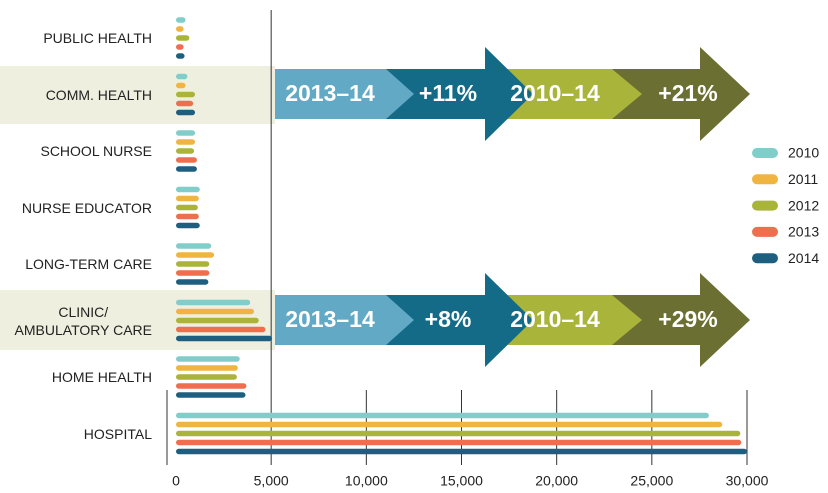 The width and height of the screenshot is (828, 493). Describe the element at coordinates (747, 481) in the screenshot. I see `x-tick-label: 30,000` at that location.